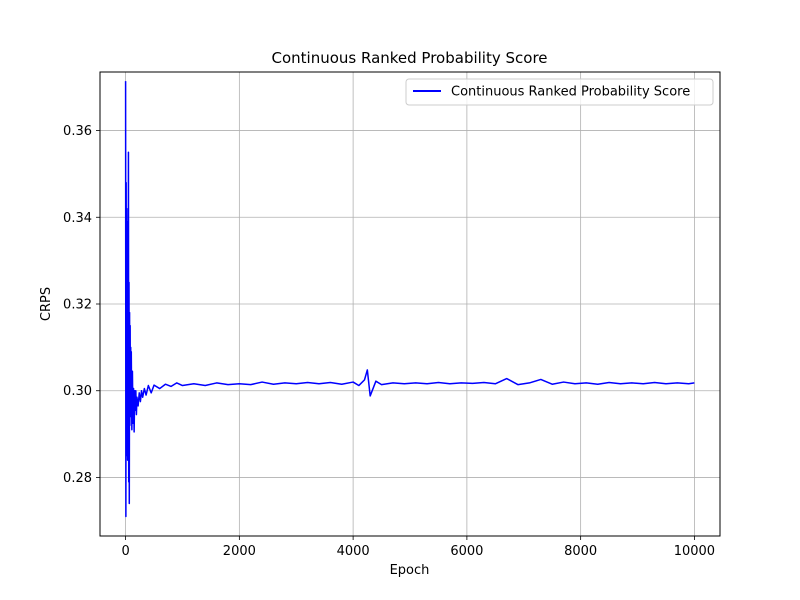 This screenshot has height=600, width=800. Describe the element at coordinates (77, 131) in the screenshot. I see `y-tick-label: 0.36` at that location.